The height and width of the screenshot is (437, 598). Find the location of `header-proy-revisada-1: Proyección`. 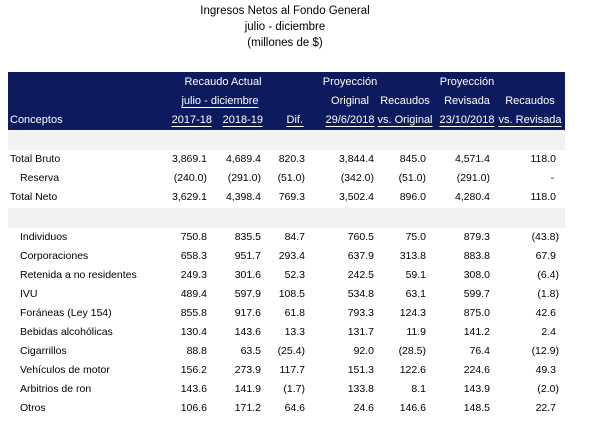

header-proy-revisada-1: Proyección is located at coordinates (467, 82).